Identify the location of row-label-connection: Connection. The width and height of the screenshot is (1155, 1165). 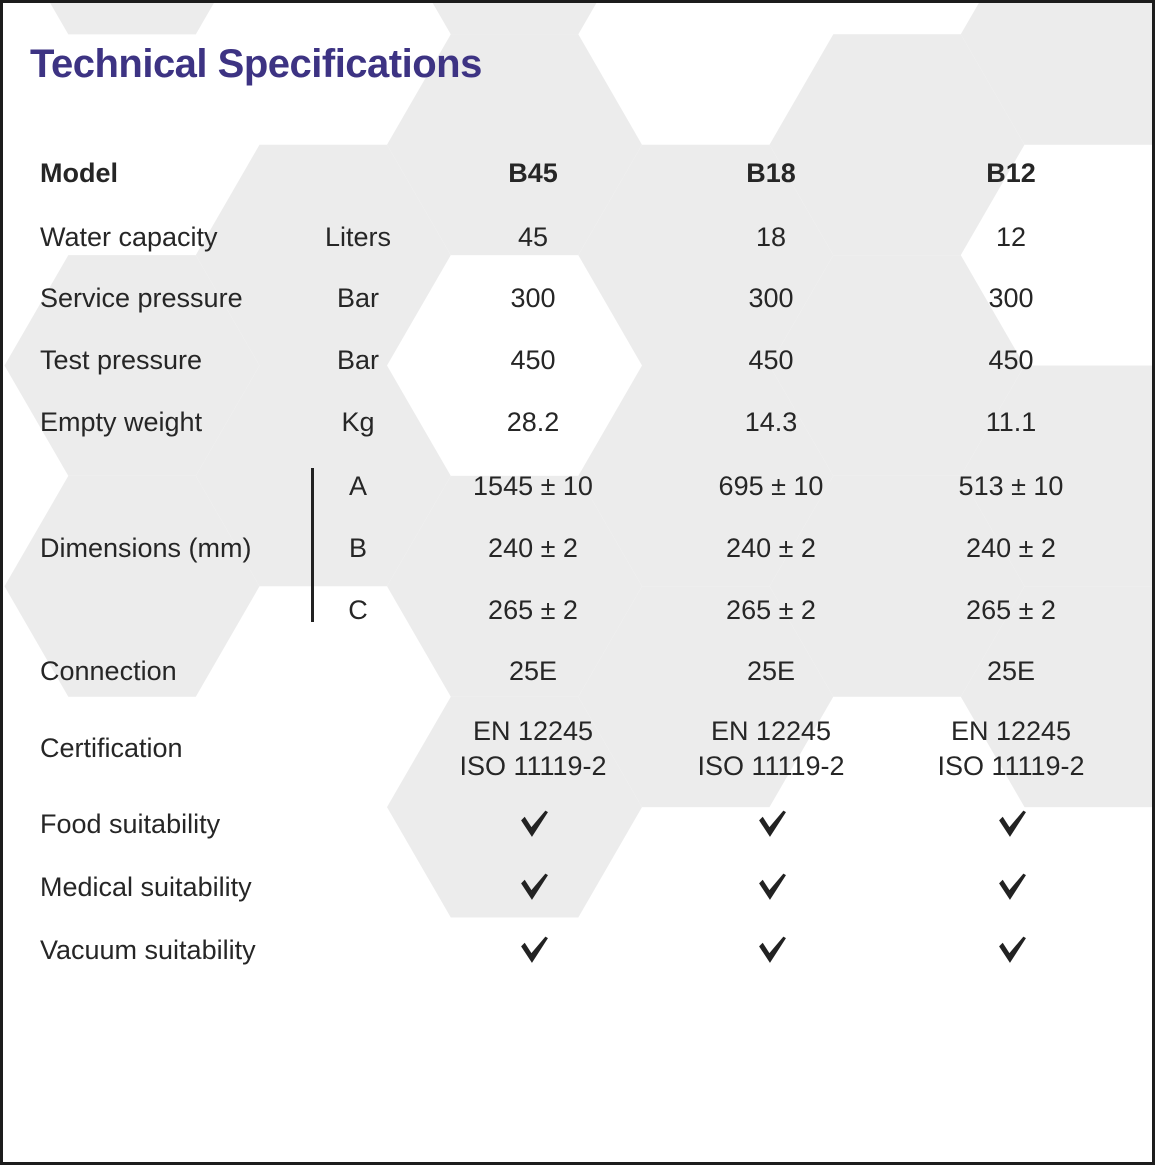
(108, 671).